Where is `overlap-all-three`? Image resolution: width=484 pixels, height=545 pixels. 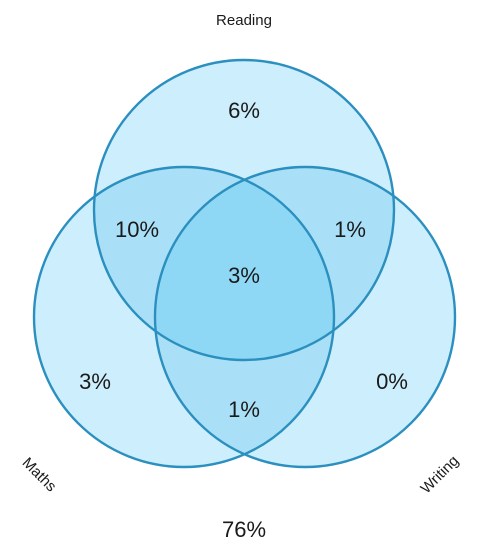
overlap-all-three is located at coordinates (244, 263).